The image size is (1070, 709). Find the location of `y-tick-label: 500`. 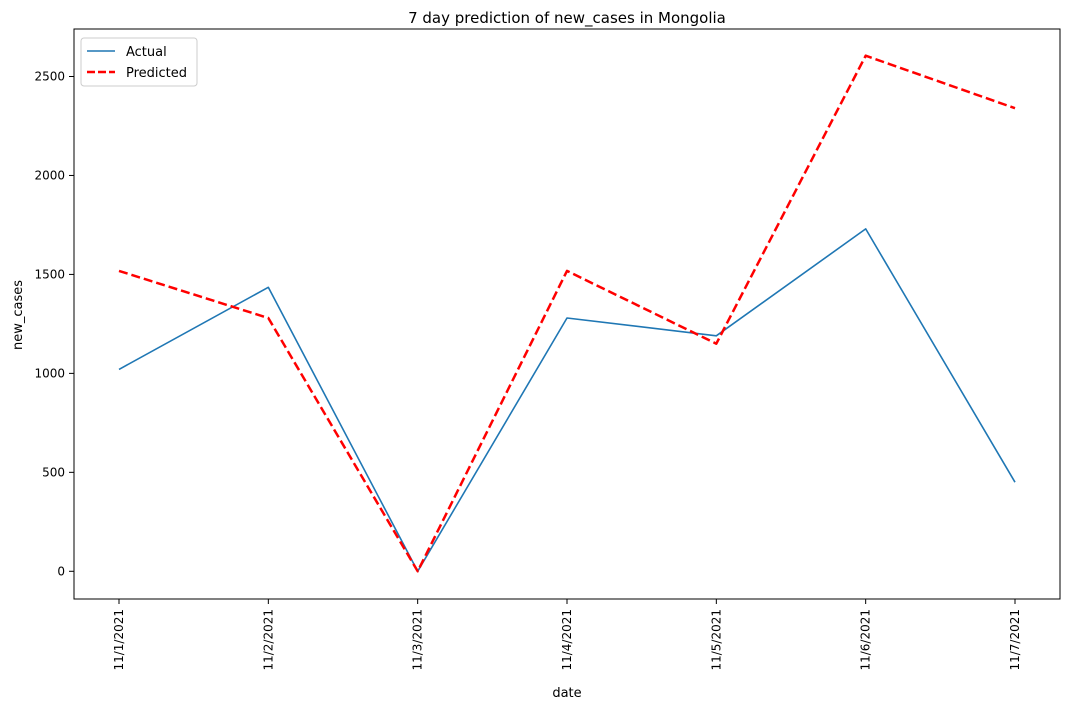

y-tick-label: 500 is located at coordinates (53, 472).